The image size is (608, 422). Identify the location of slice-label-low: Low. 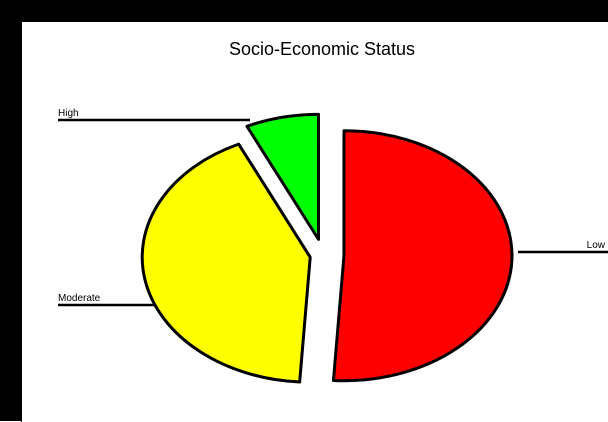
(596, 245).